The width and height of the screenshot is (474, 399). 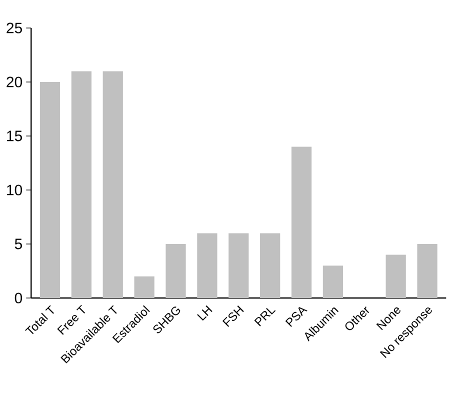 What do you see at coordinates (14, 190) in the screenshot?
I see `y-tick-label: 10` at bounding box center [14, 190].